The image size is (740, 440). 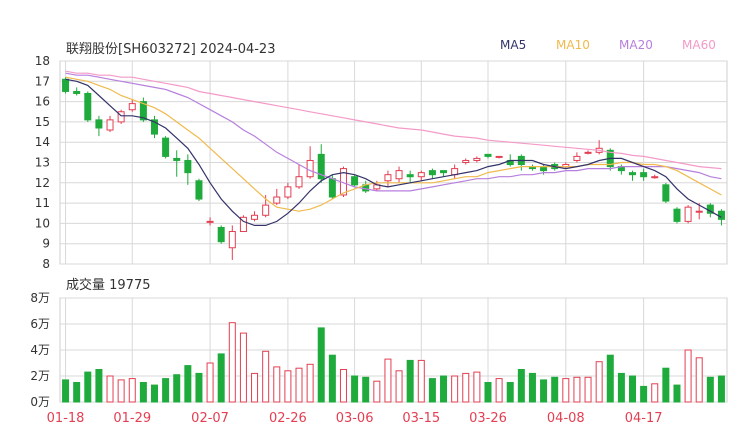 What do you see at coordinates (42, 142) in the screenshot?
I see `price-tick-label: 14` at bounding box center [42, 142].